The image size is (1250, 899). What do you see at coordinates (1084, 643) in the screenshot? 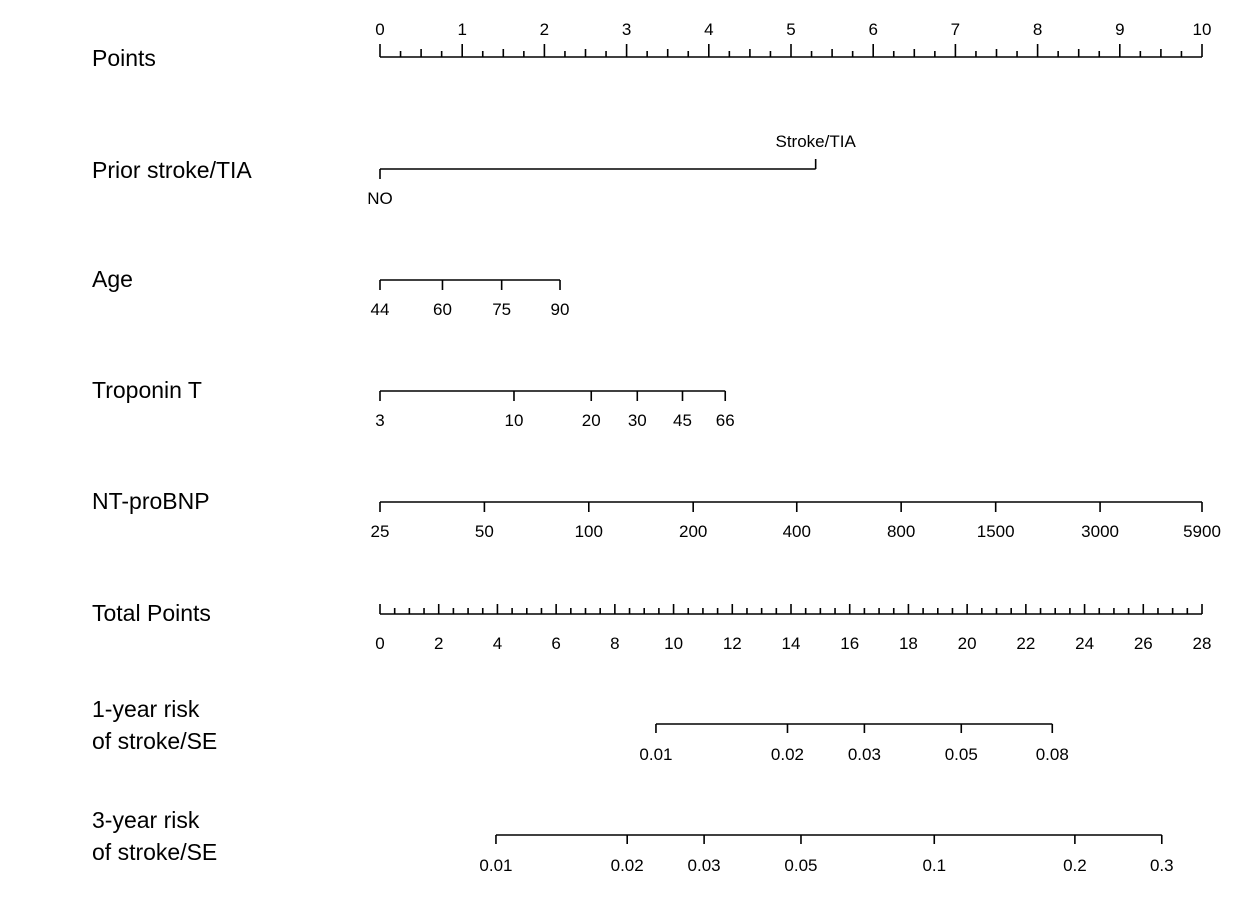
I see `total-tick-label: 24` at bounding box center [1084, 643].